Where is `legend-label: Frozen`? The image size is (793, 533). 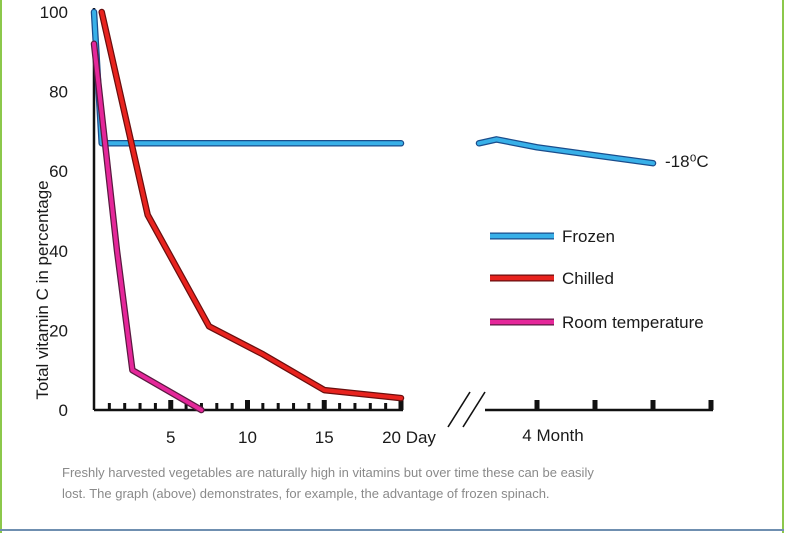
legend-label: Frozen is located at coordinates (588, 236).